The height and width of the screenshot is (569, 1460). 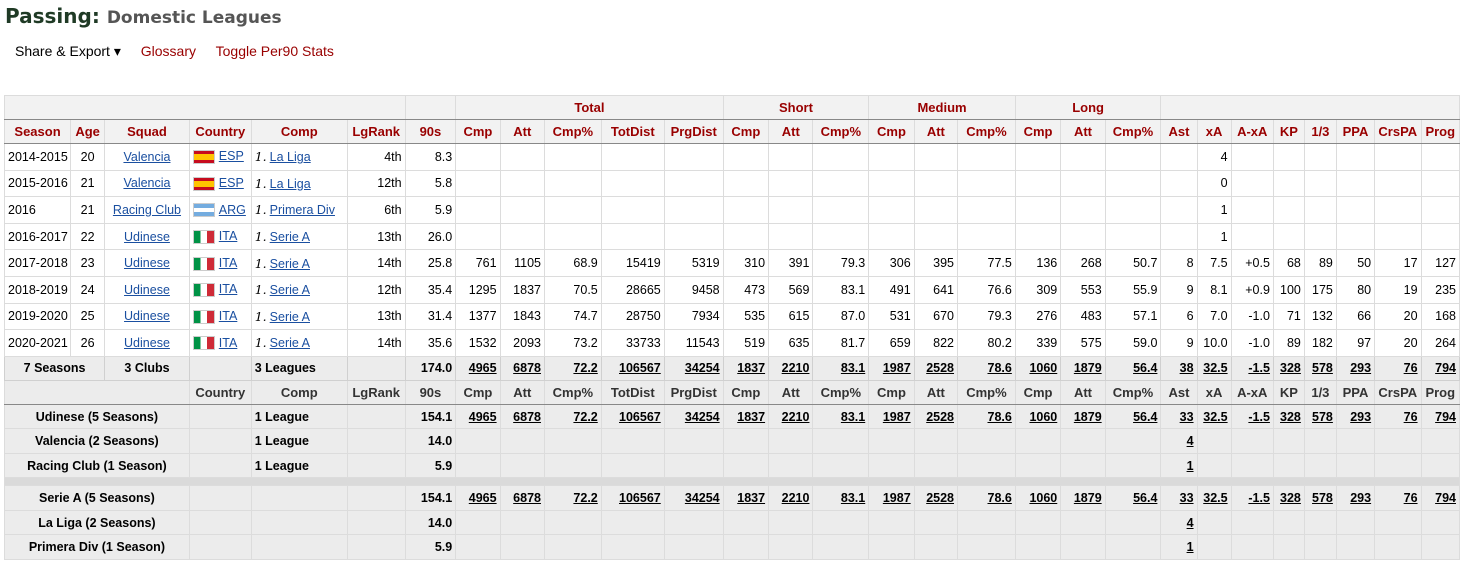 What do you see at coordinates (1083, 131) in the screenshot?
I see `column-header-att-19: Att` at bounding box center [1083, 131].